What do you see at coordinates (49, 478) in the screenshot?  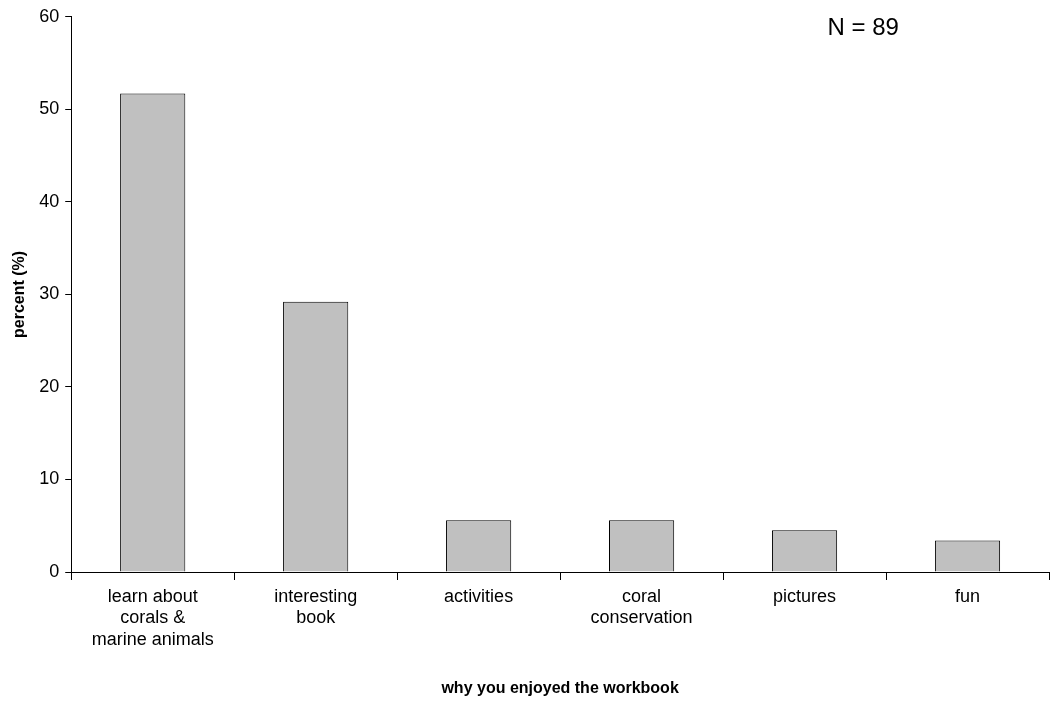 I see `y-tick-label: 10` at bounding box center [49, 478].